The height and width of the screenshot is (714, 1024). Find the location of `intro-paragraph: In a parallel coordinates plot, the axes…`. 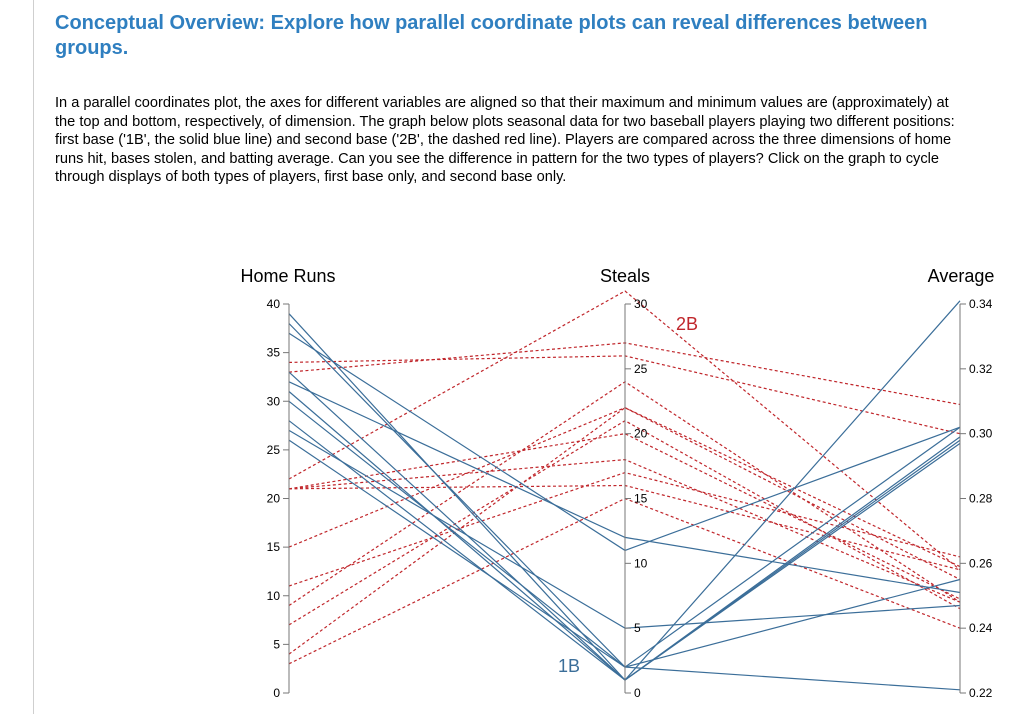

intro-paragraph: In a parallel coordinates plot, the axes… is located at coordinates (505, 140).